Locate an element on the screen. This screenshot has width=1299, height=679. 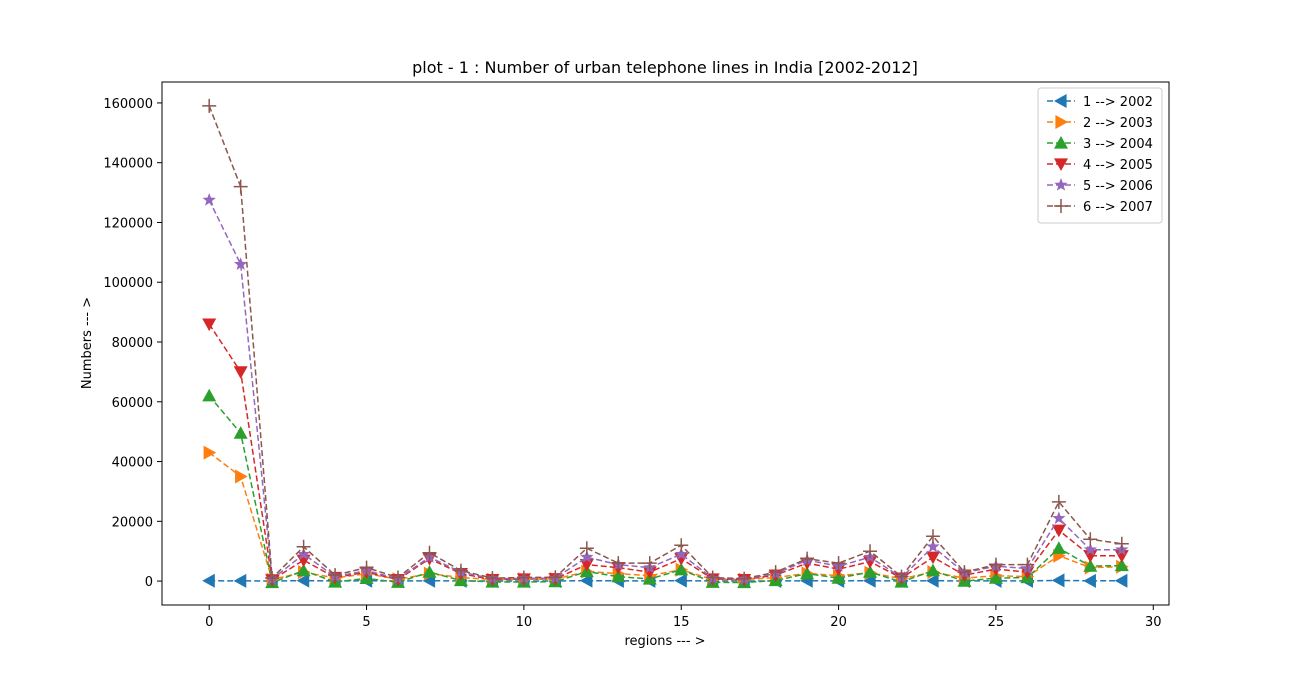
legend-label: 4 --> 2005 is located at coordinates (1118, 165).